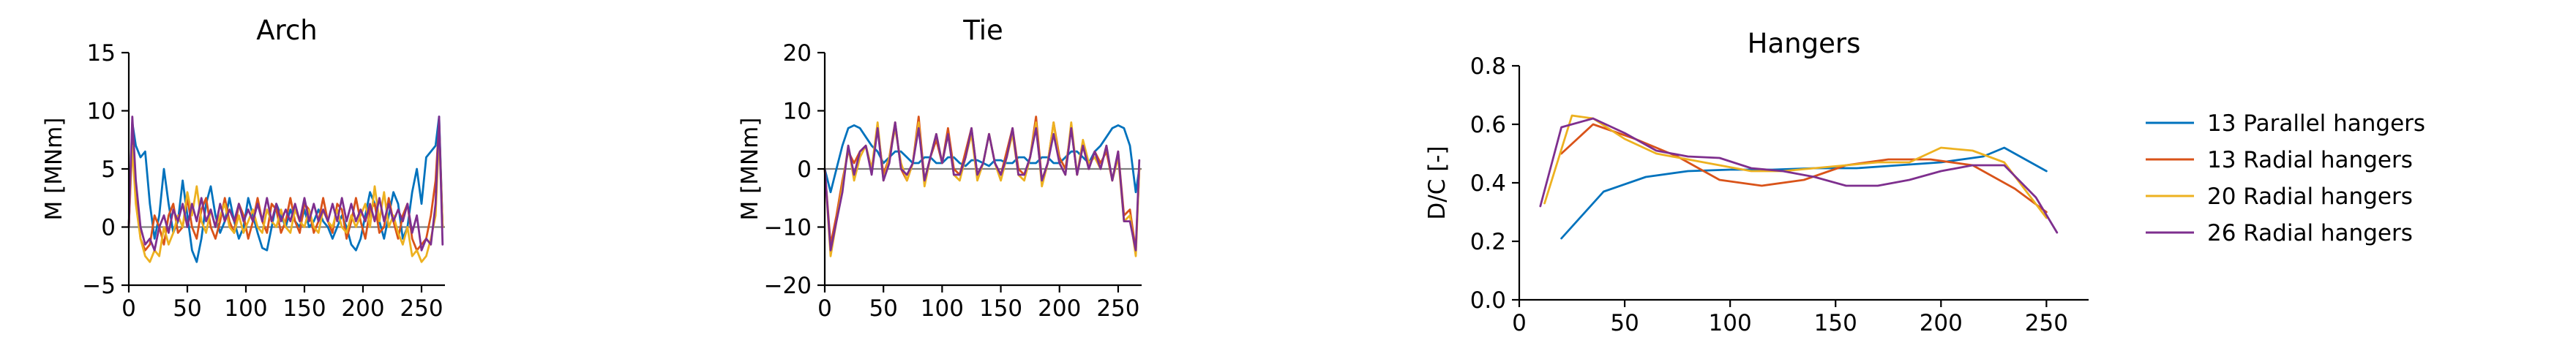 The height and width of the screenshot is (351, 2576). I want to click on y-tick-label: 5, so click(108, 169).